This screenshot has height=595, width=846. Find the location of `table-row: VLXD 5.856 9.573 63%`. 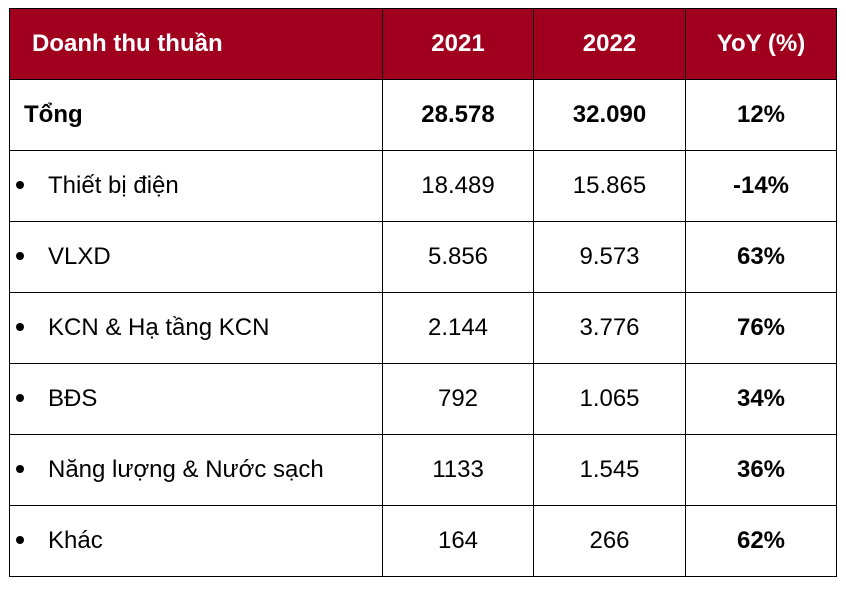

table-row: VLXD 5.856 9.573 63% is located at coordinates (423, 257).